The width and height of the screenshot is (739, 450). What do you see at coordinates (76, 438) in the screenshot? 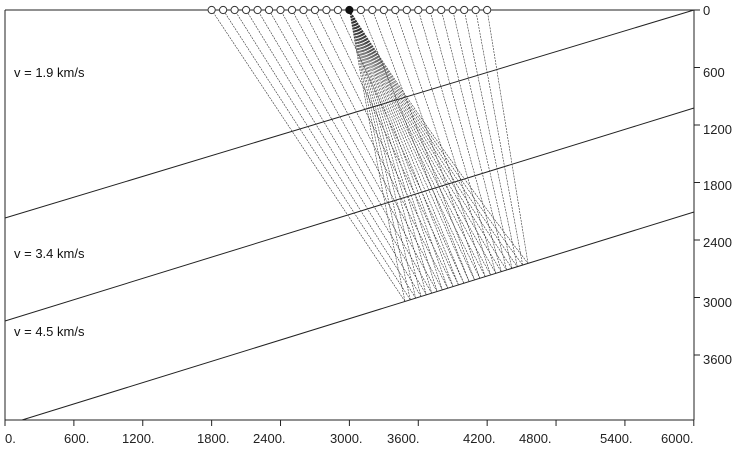
I see `x-tick-label: 600.` at bounding box center [76, 438].